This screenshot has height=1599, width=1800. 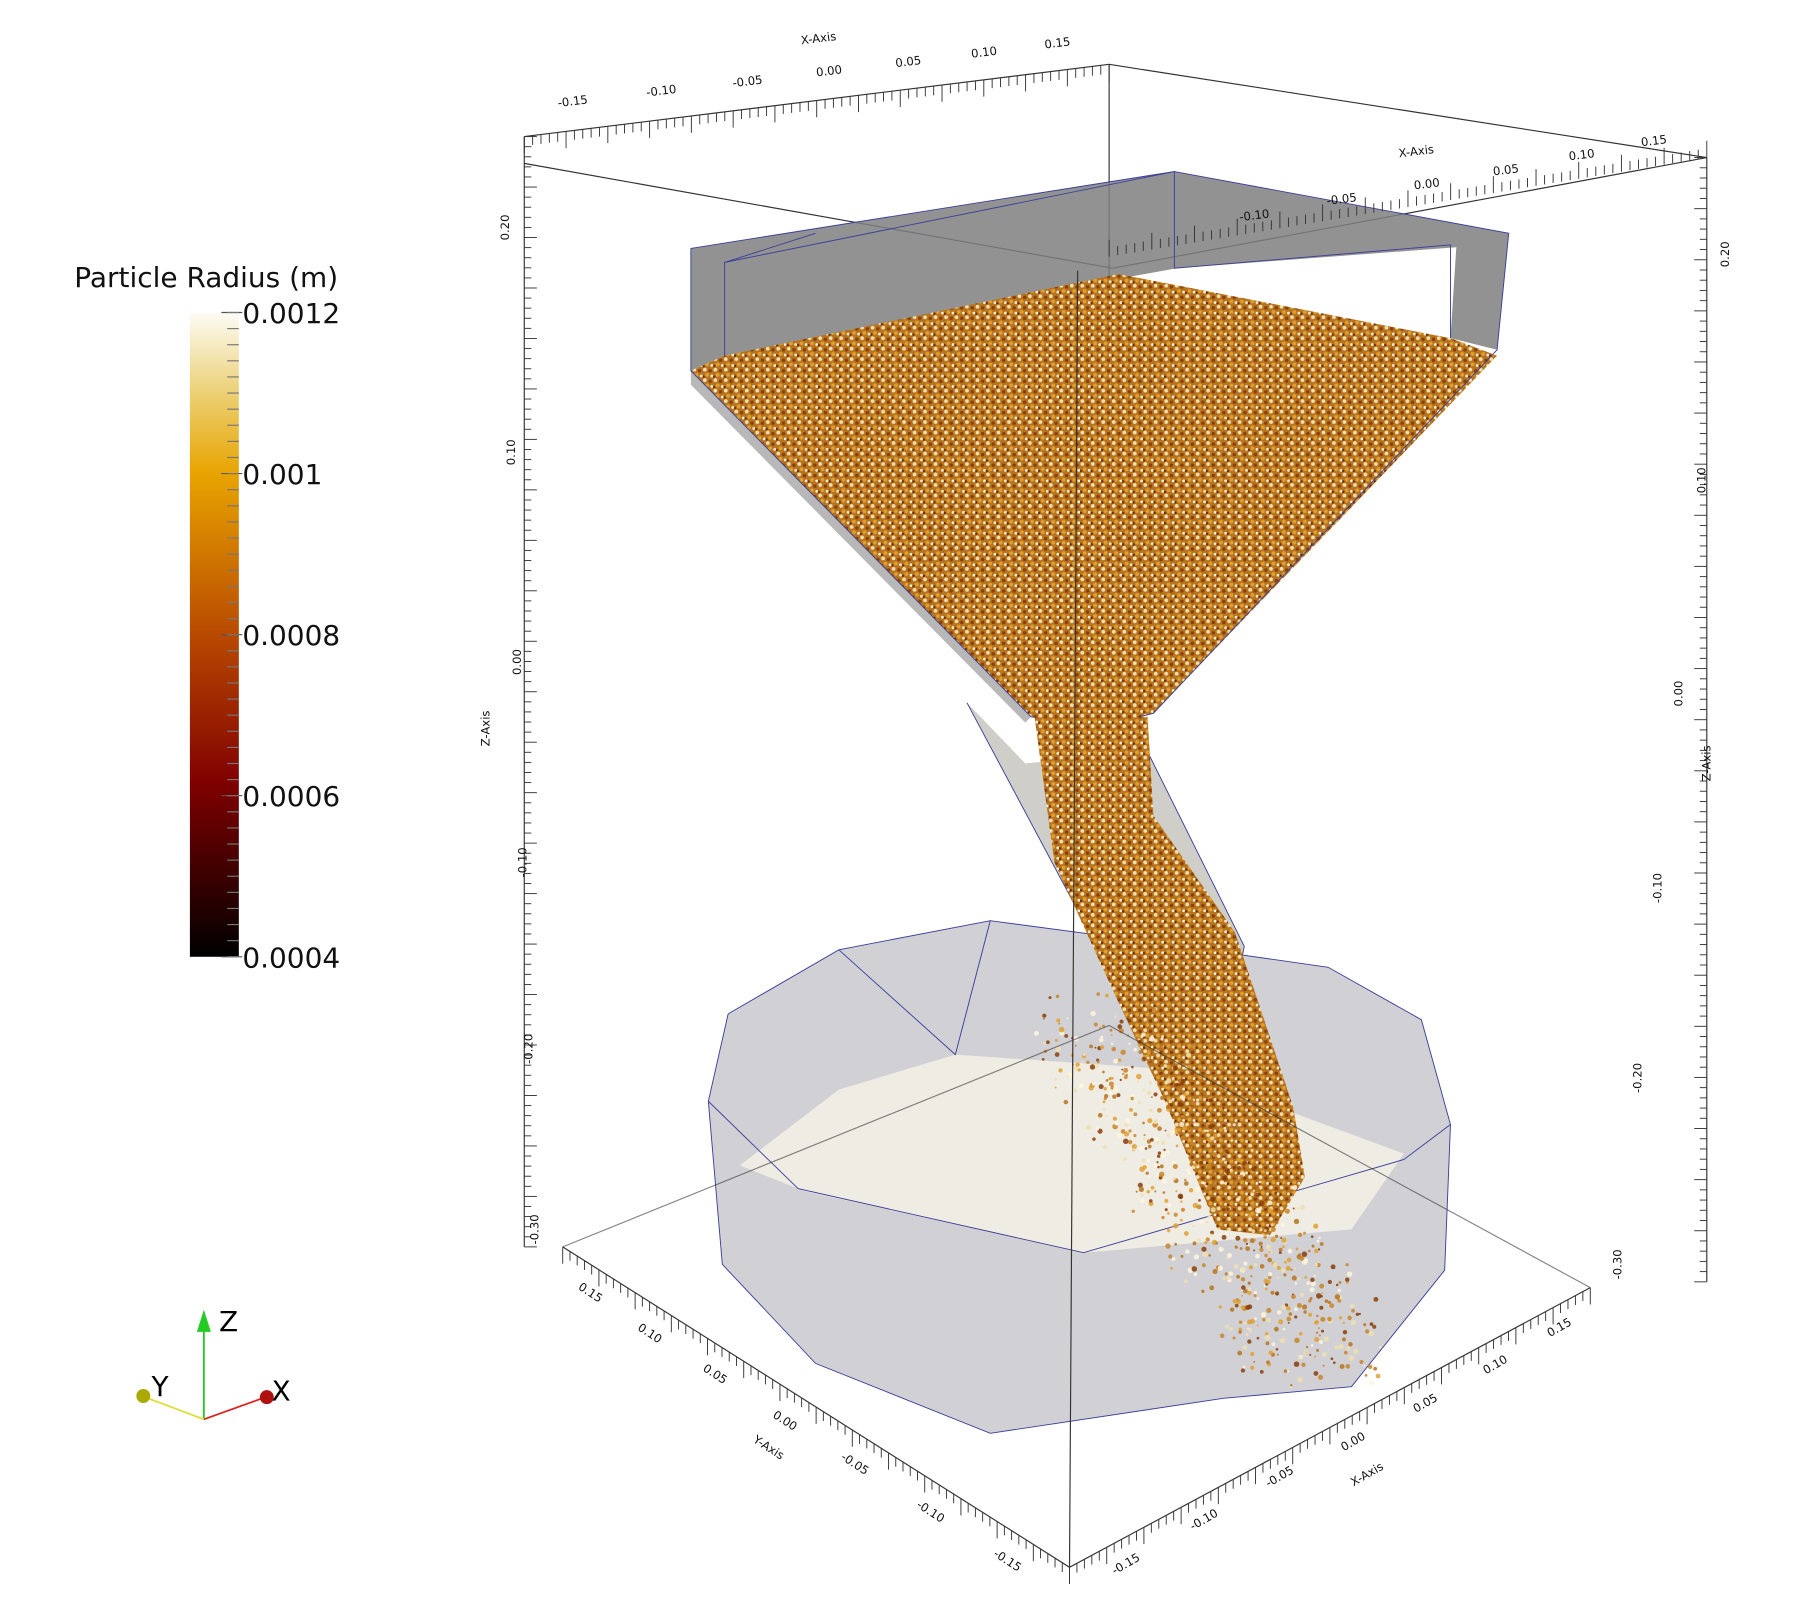 I want to click on x-axis-head, so click(x=266, y=1397).